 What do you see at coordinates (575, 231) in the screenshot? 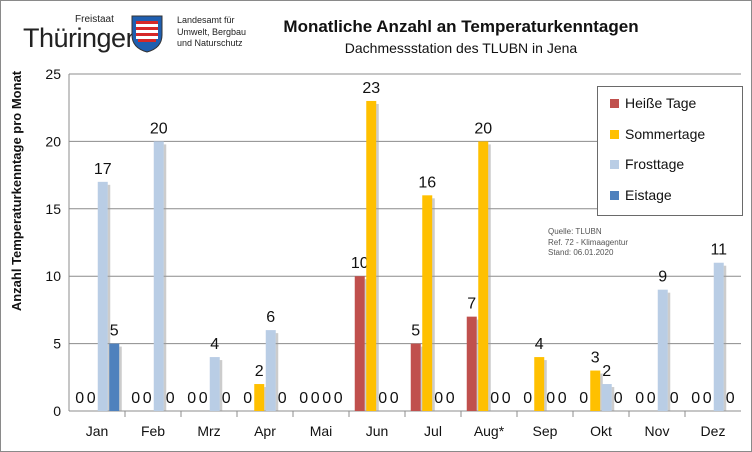
I see `source-line: Quelle: TLUBN` at bounding box center [575, 231].